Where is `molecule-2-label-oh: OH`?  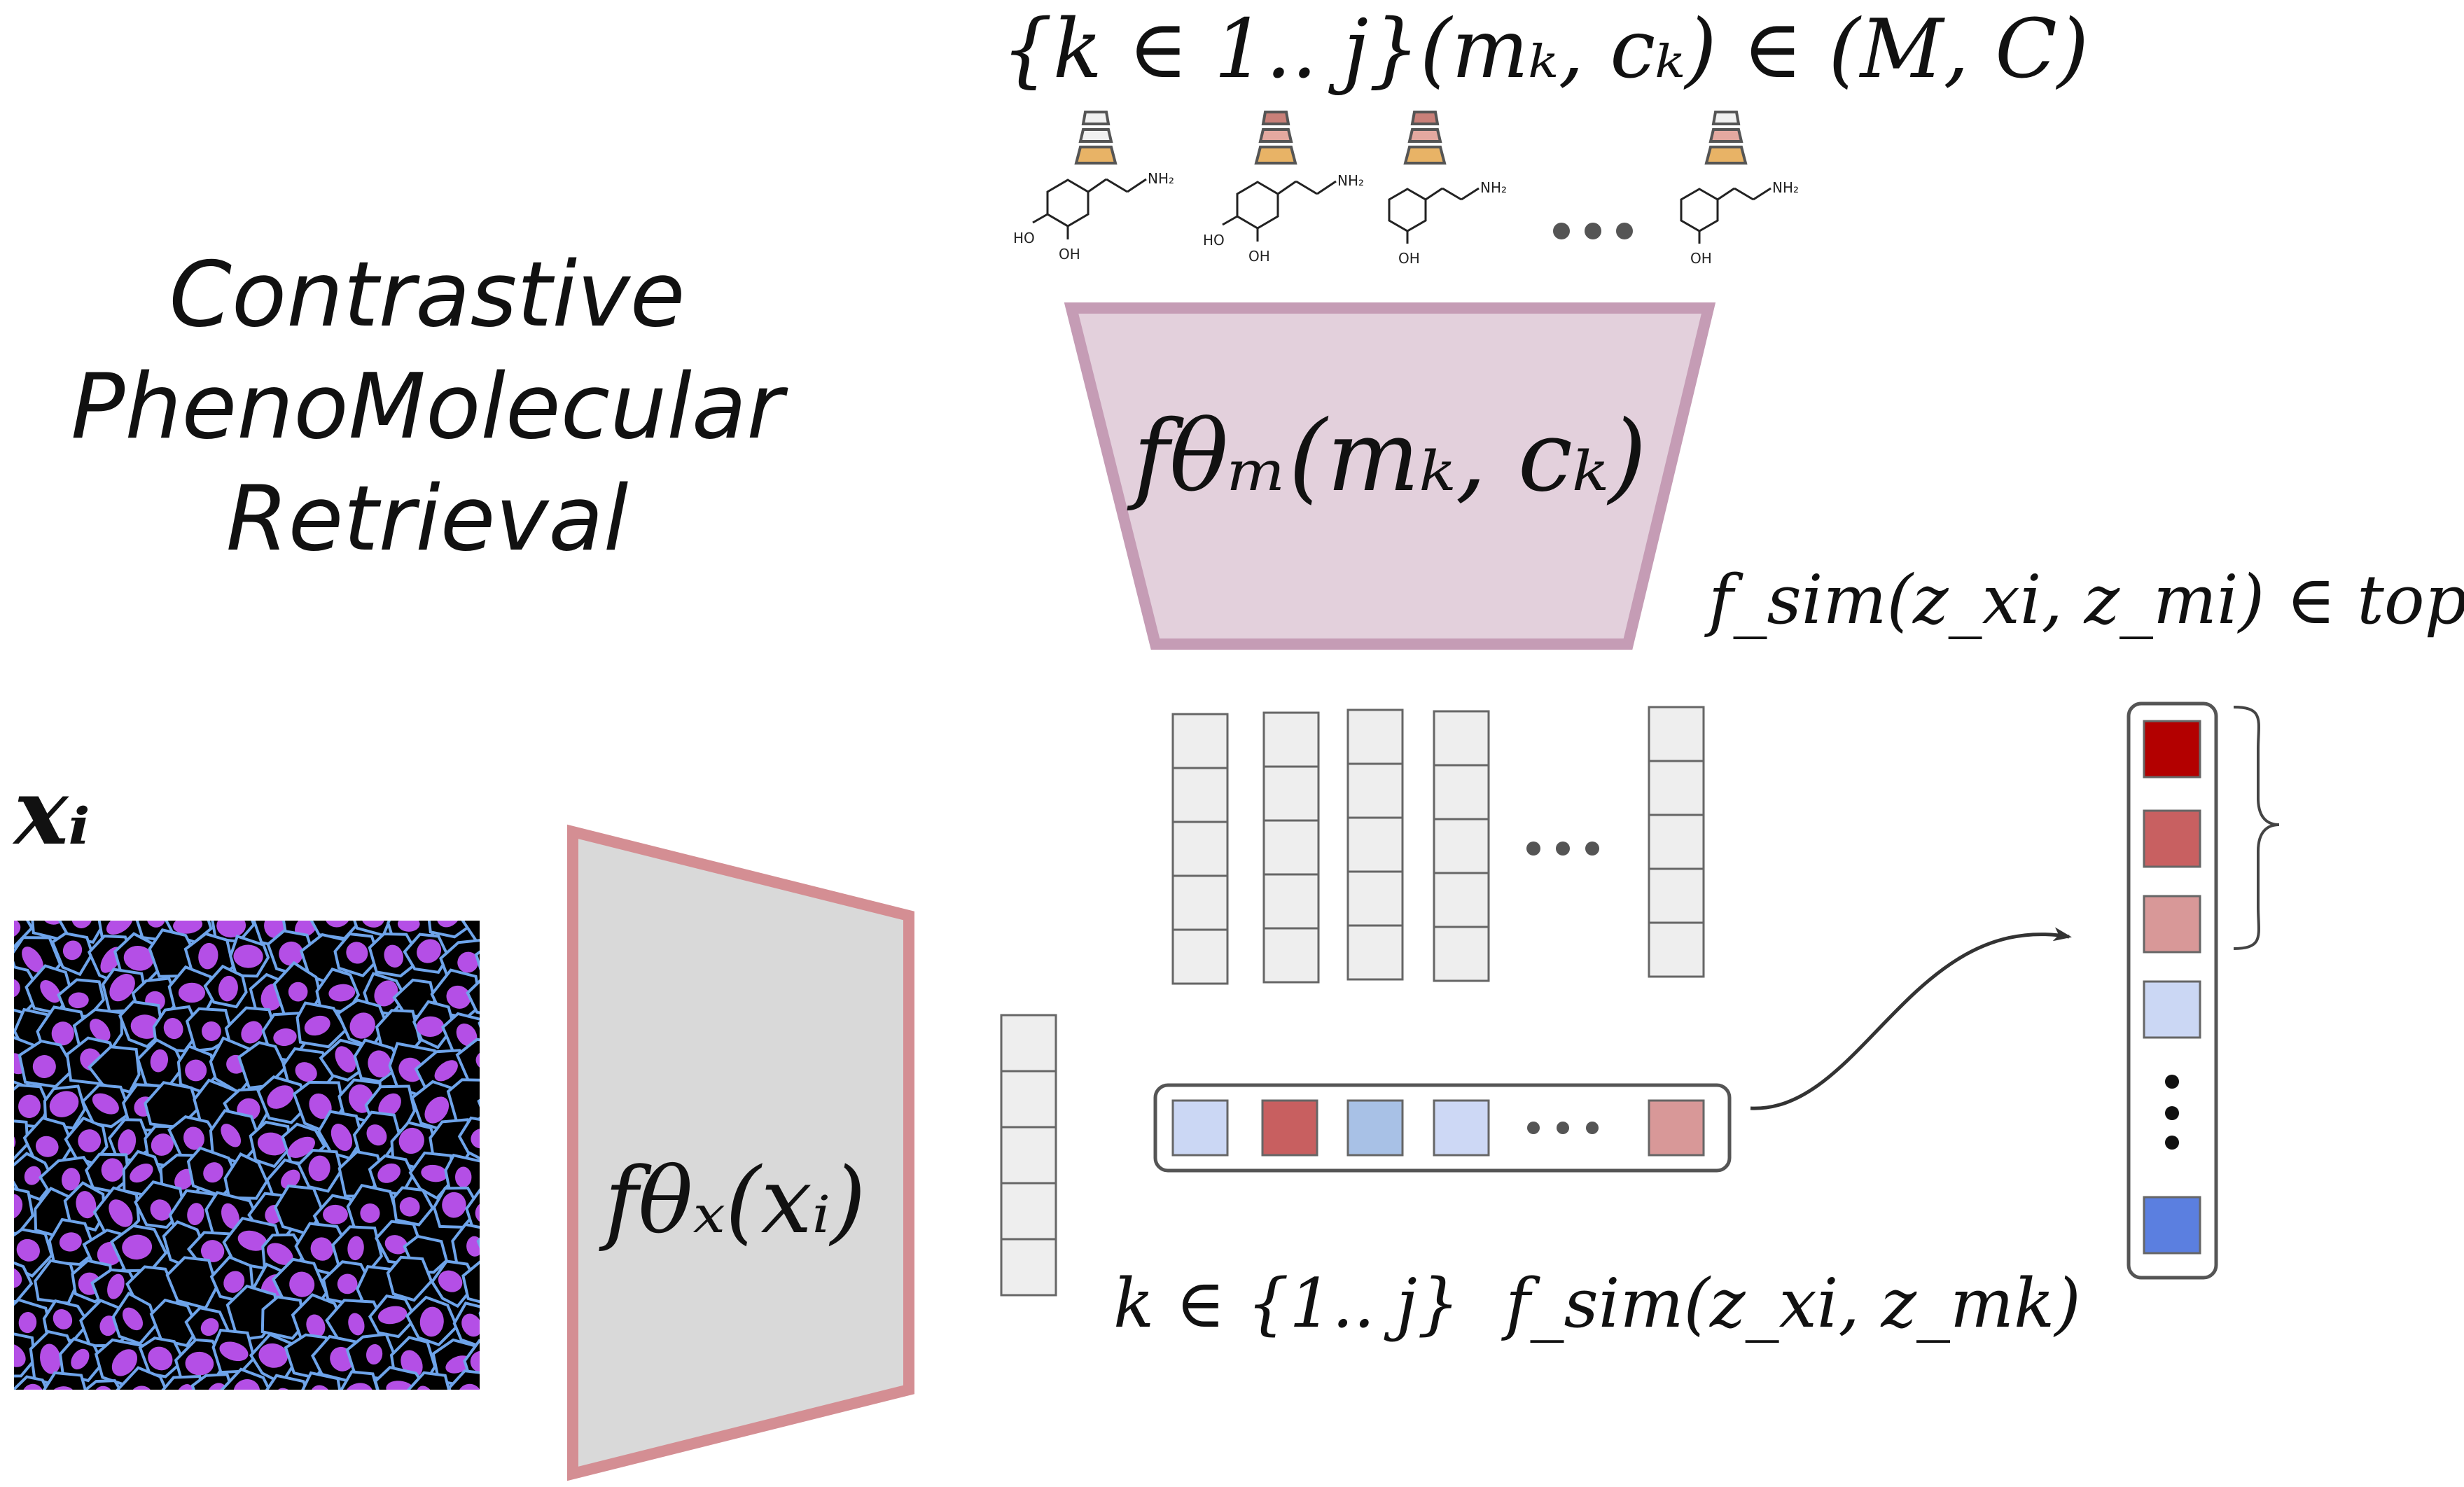 molecule-2-label-oh: OH is located at coordinates (1259, 256).